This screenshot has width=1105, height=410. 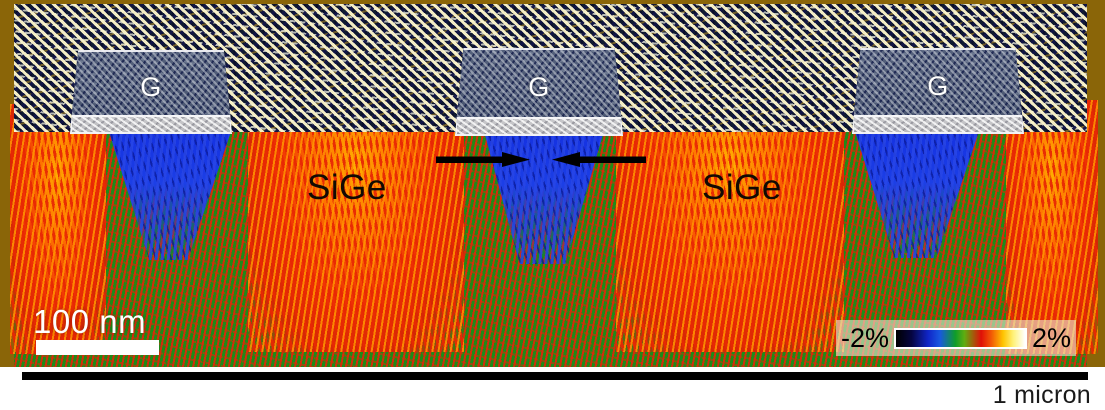 What do you see at coordinates (599, 159) in the screenshot?
I see `arrow-pointing-left` at bounding box center [599, 159].